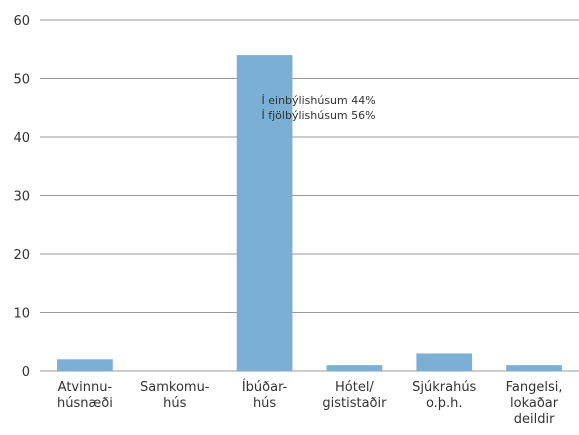  I want to click on x-tick-label: Íbúðar-hús, so click(265, 395).